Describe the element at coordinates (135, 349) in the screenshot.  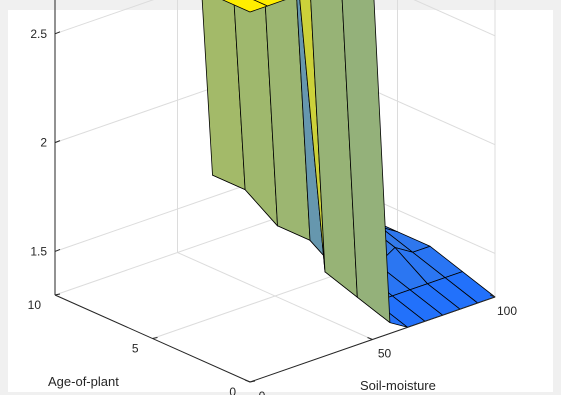
I see `y-tick-label: 5` at that location.